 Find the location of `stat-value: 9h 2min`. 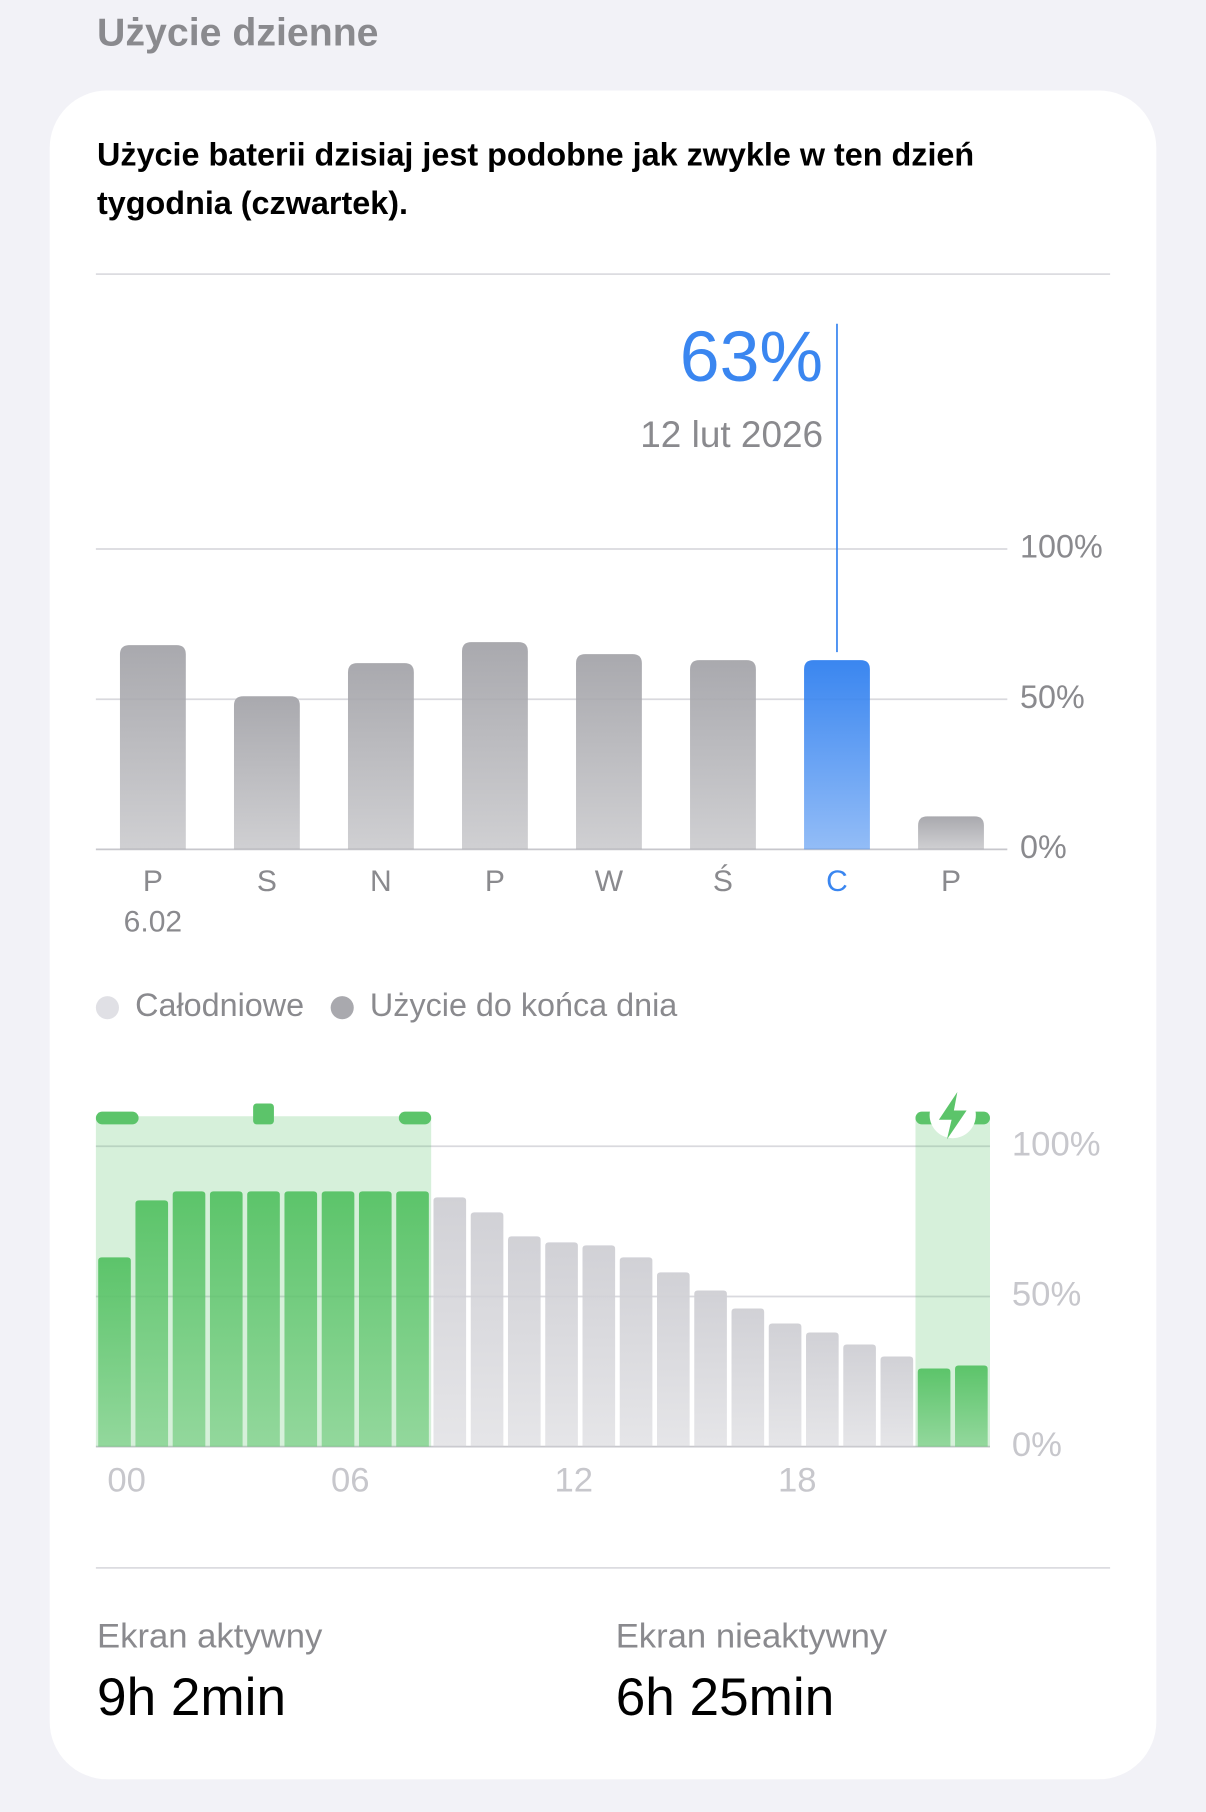

stat-value: 9h 2min is located at coordinates (191, 1697).